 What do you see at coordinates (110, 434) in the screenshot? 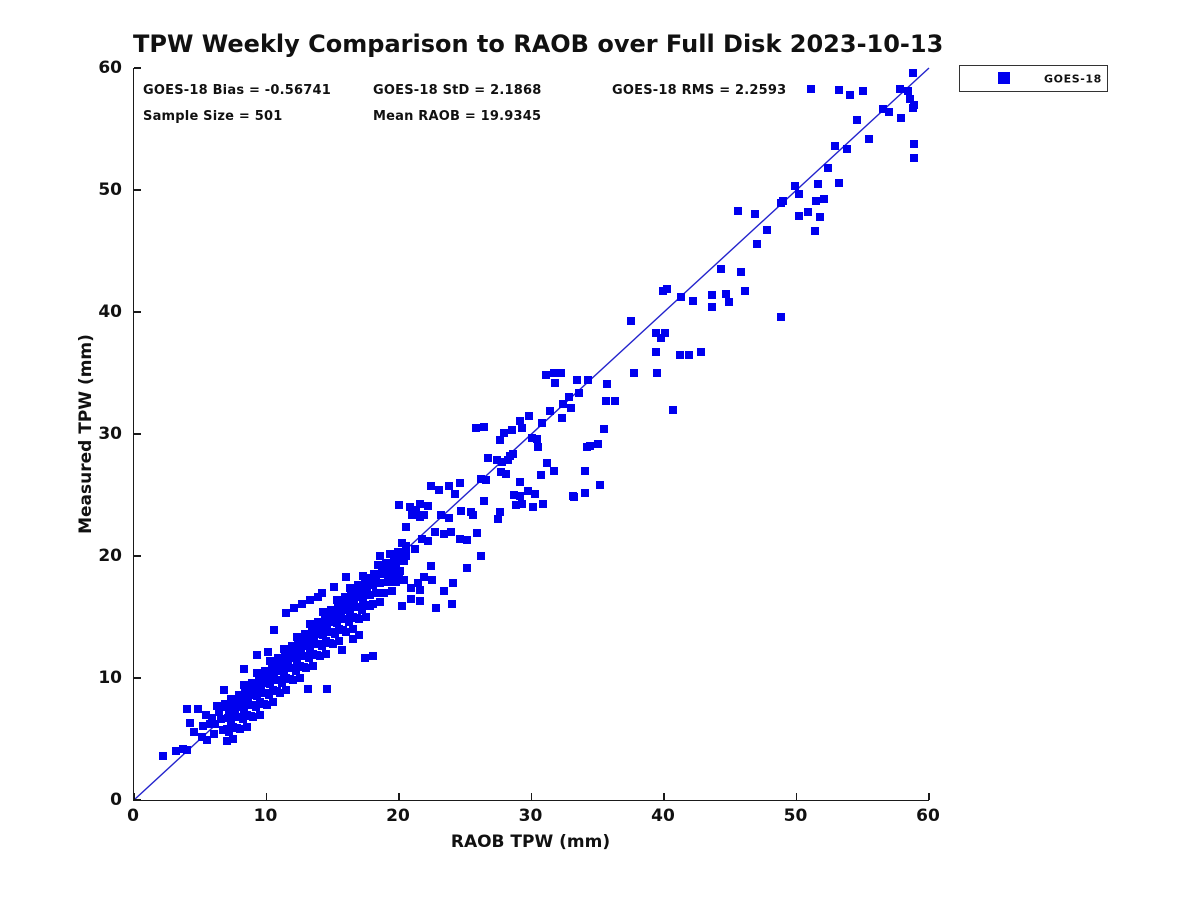
I see `y-tick-label: 30` at bounding box center [110, 434].